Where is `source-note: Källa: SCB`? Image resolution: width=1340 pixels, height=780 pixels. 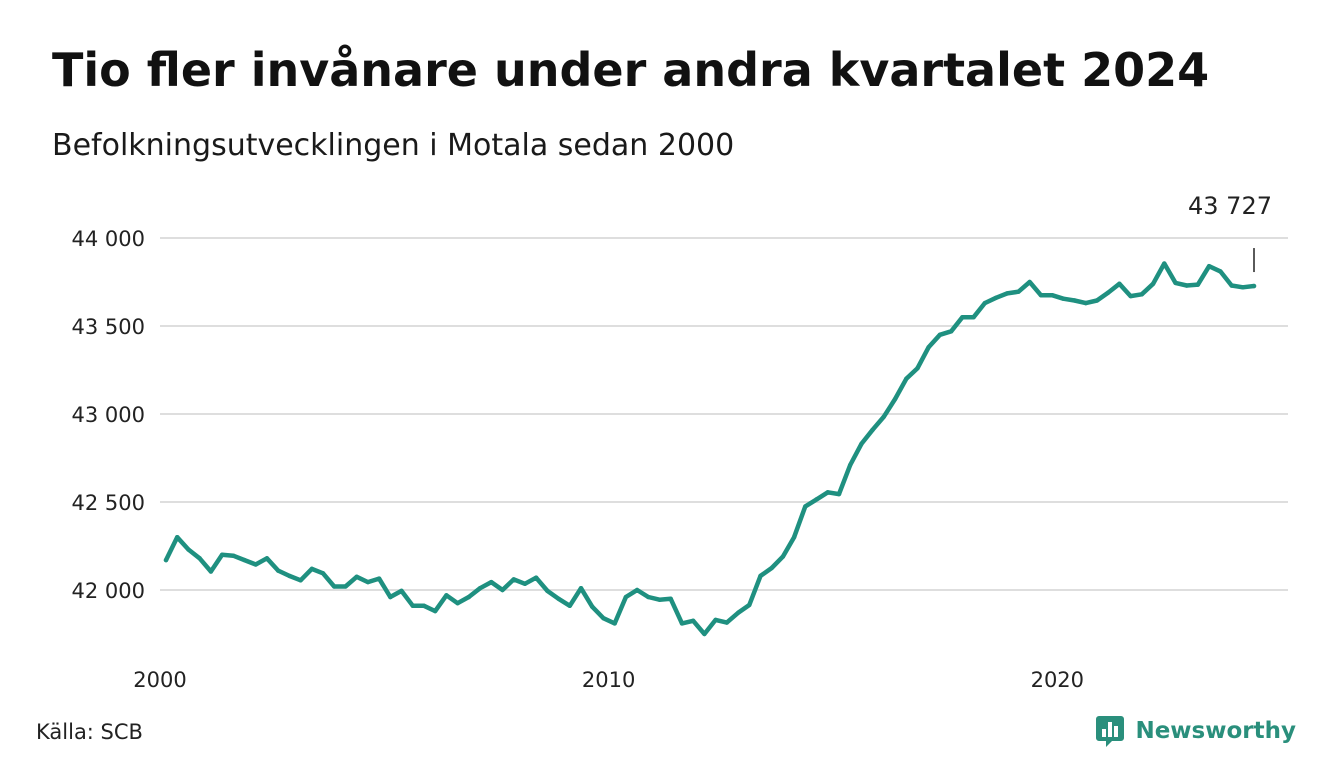 source-note: Källa: SCB is located at coordinates (89, 732).